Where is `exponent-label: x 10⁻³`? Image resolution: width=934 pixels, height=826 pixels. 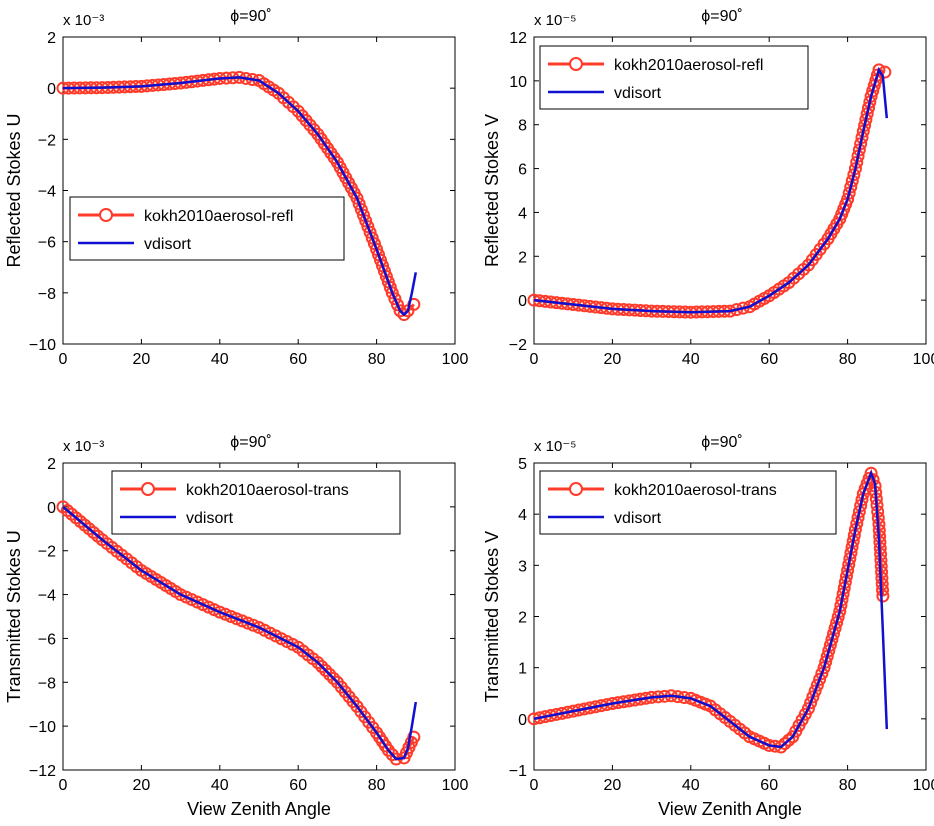 exponent-label: x 10⁻³ is located at coordinates (83, 20).